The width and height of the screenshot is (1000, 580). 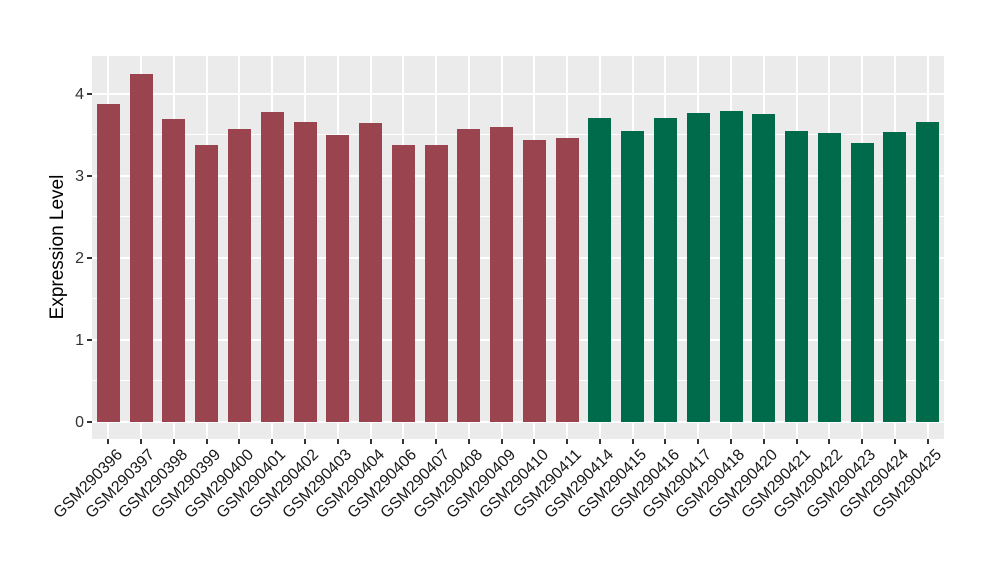 What do you see at coordinates (469, 275) in the screenshot?
I see `bar-GSM290408` at bounding box center [469, 275].